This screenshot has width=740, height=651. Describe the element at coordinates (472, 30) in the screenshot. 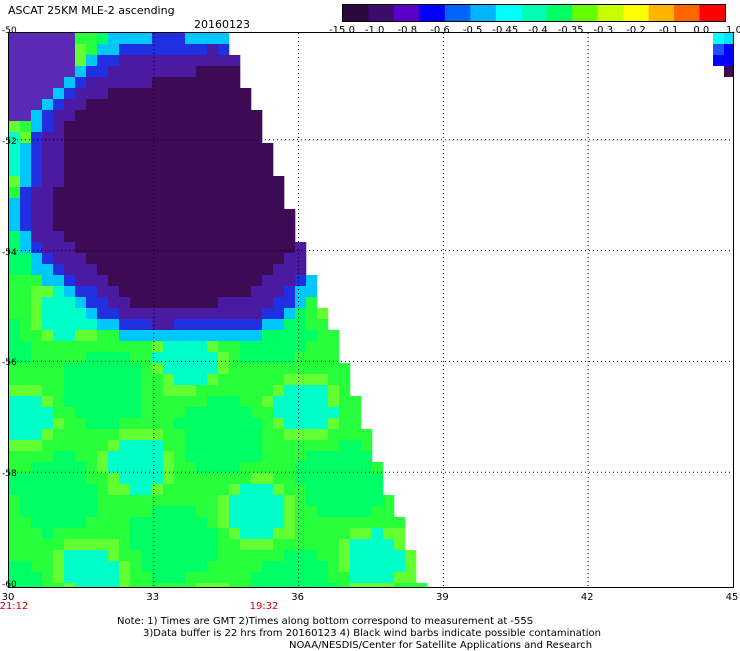

I see `colorbar-tick-label: -0.5` at that location.